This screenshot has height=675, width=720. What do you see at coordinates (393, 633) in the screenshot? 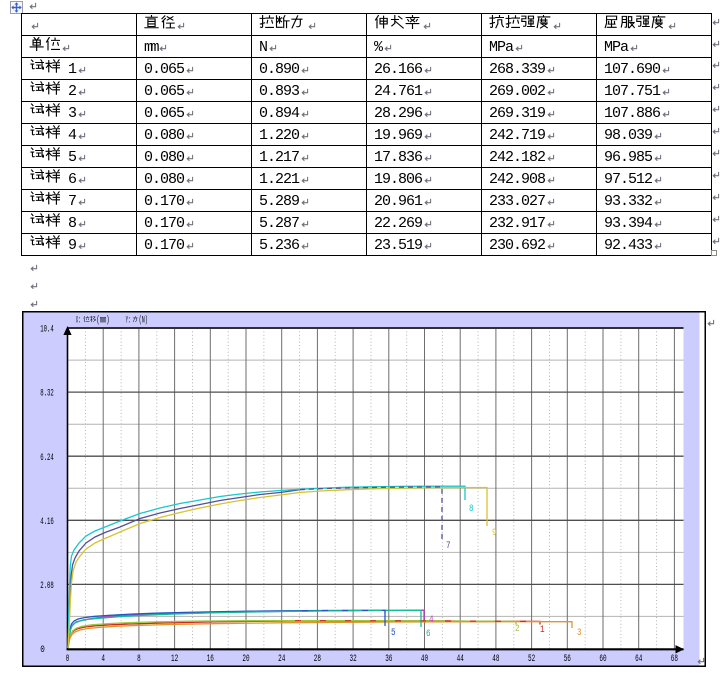
I see `svg-text: 5` at bounding box center [393, 633].